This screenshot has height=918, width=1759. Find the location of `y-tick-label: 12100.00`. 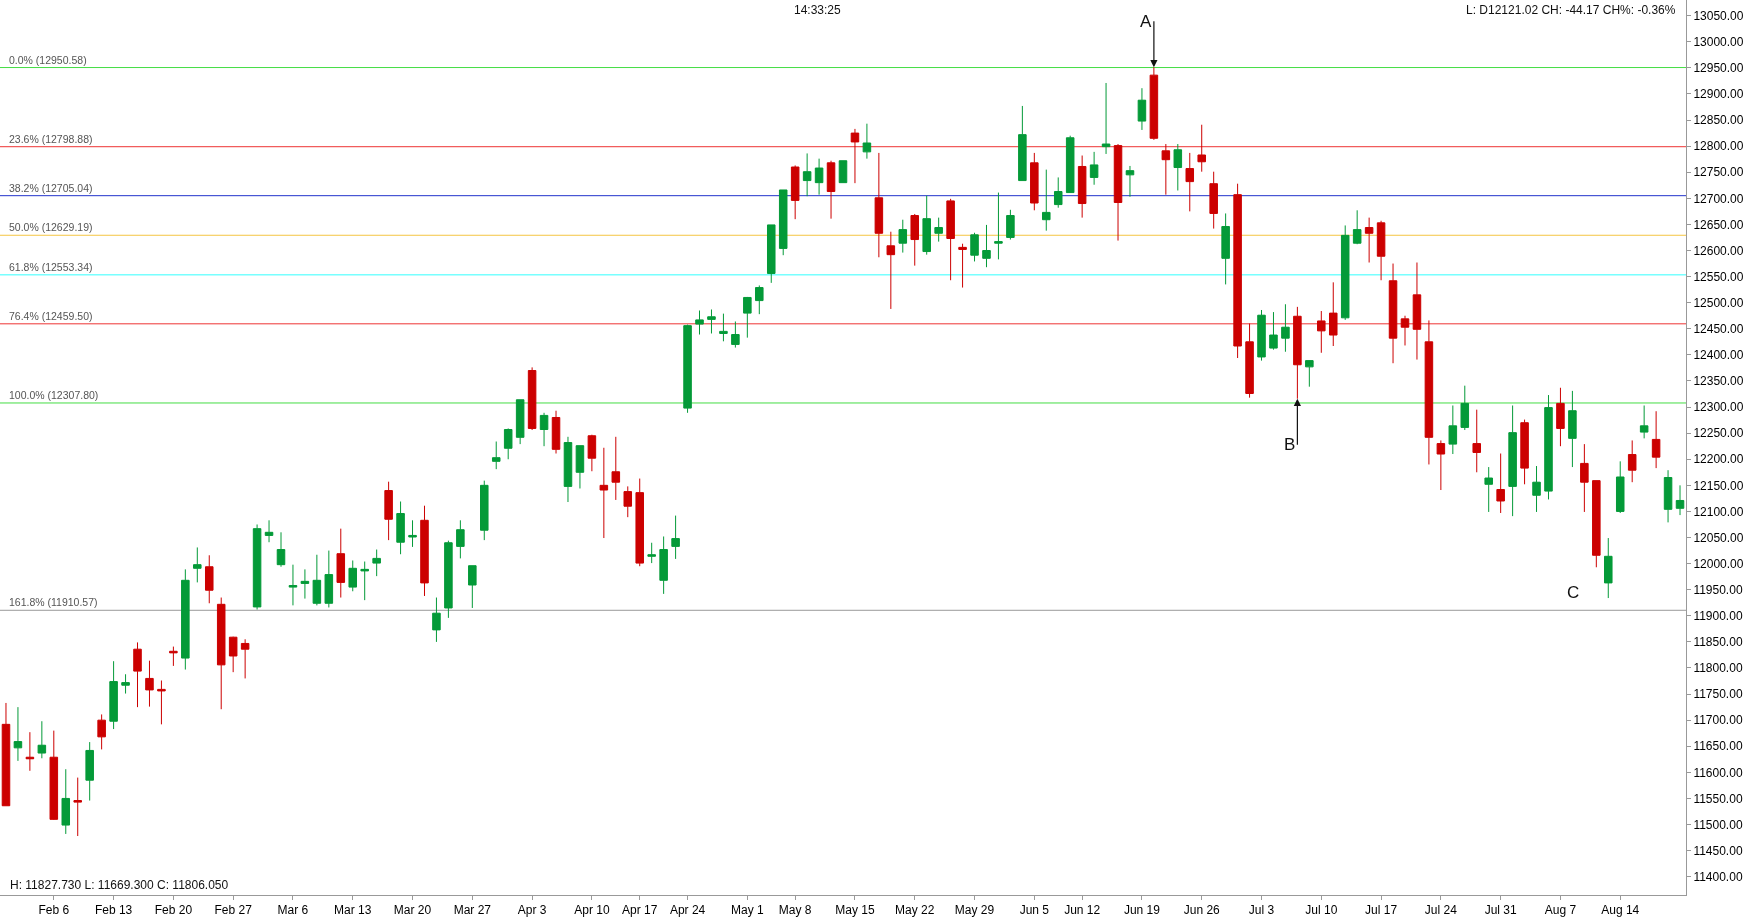

y-tick-label: 12100.00 is located at coordinates (1718, 511).